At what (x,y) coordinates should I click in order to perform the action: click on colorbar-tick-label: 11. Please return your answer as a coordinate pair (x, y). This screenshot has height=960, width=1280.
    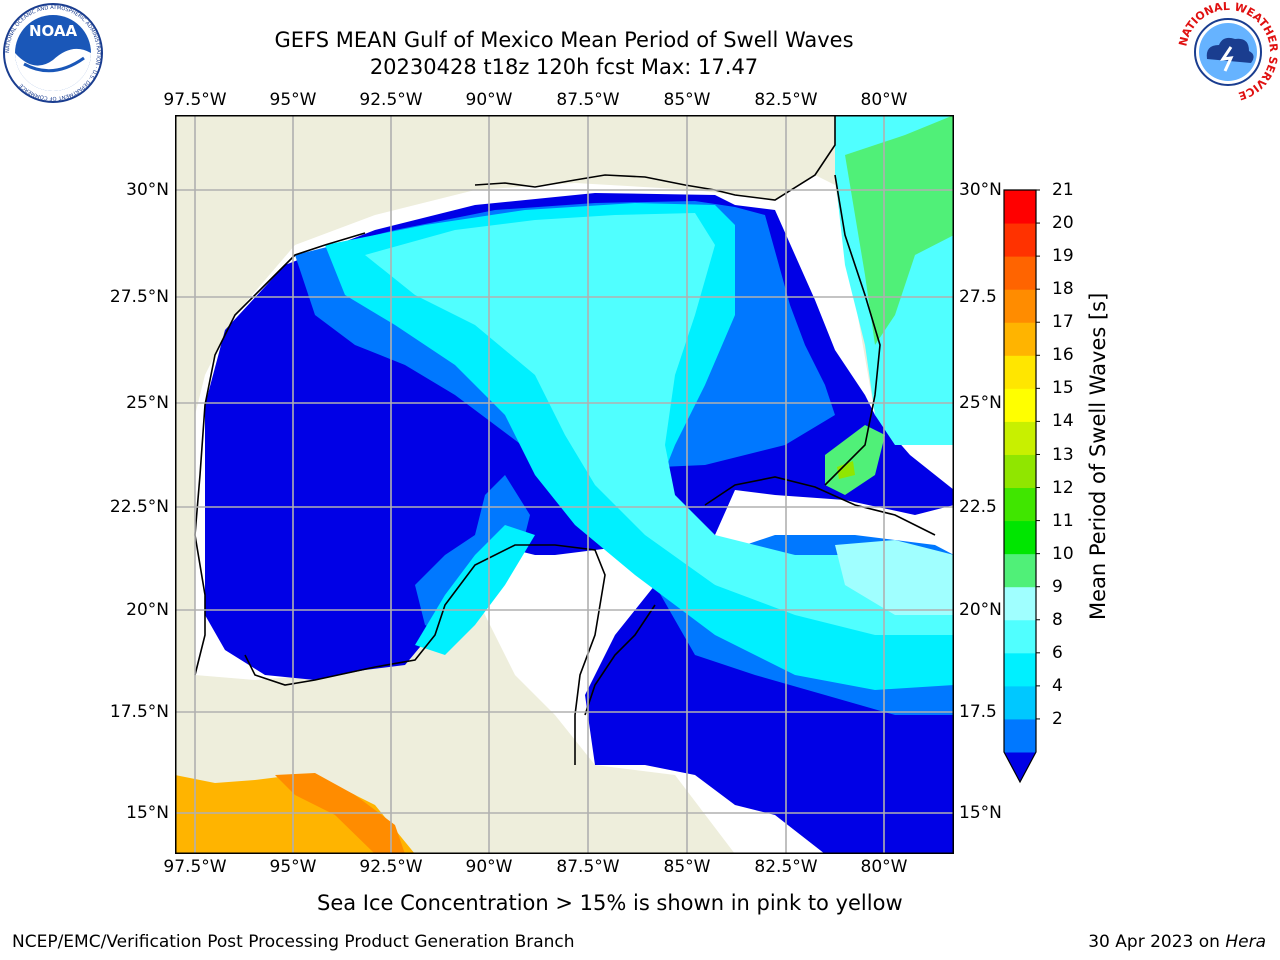
    Looking at the image, I should click on (1063, 520).